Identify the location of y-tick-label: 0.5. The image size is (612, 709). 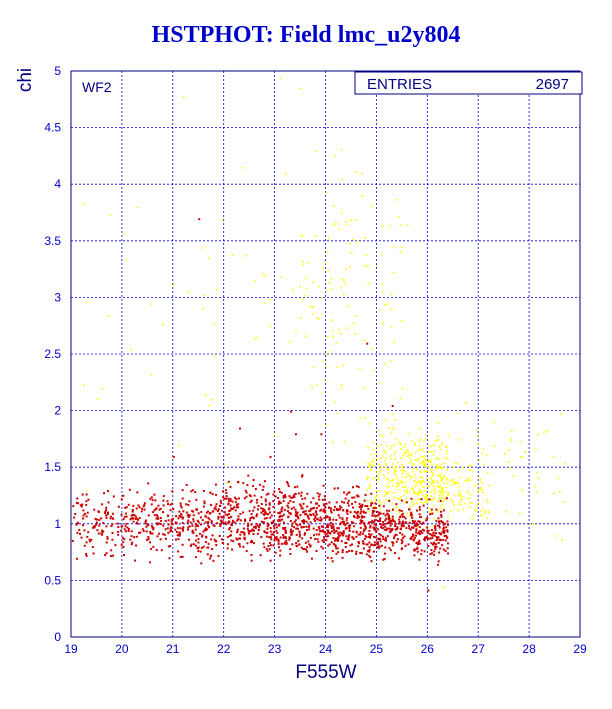
(52, 580).